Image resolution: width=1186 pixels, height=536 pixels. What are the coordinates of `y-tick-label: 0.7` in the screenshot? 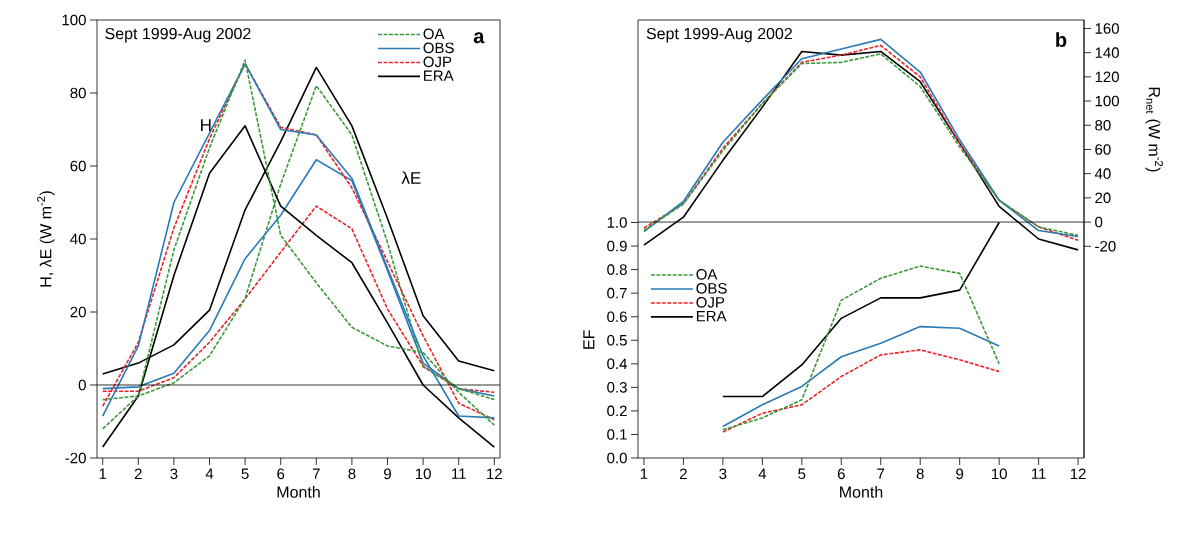 It's located at (617, 293).